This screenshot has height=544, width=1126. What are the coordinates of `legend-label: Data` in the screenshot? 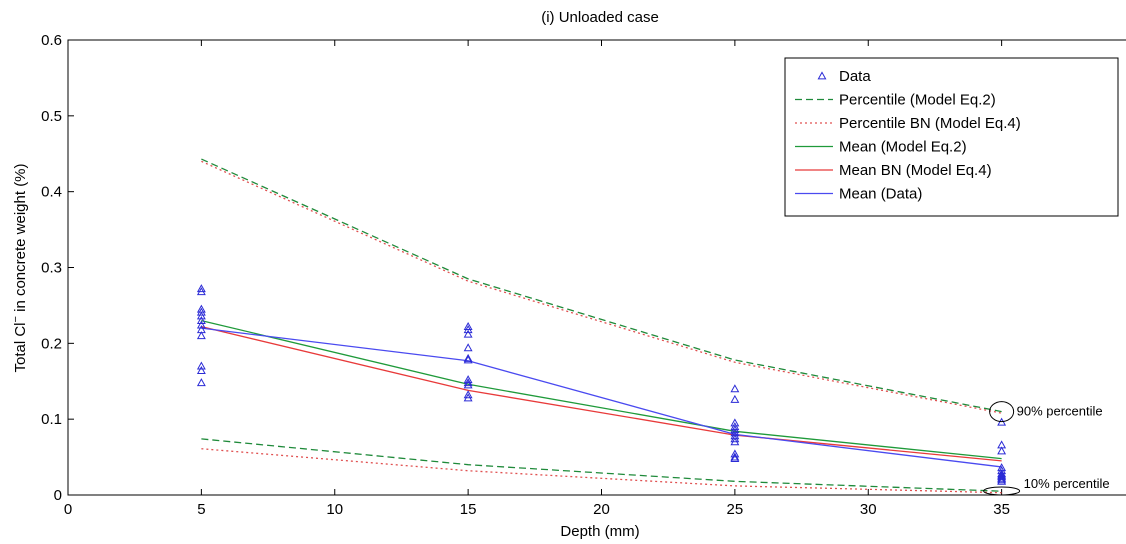 It's located at (855, 76).